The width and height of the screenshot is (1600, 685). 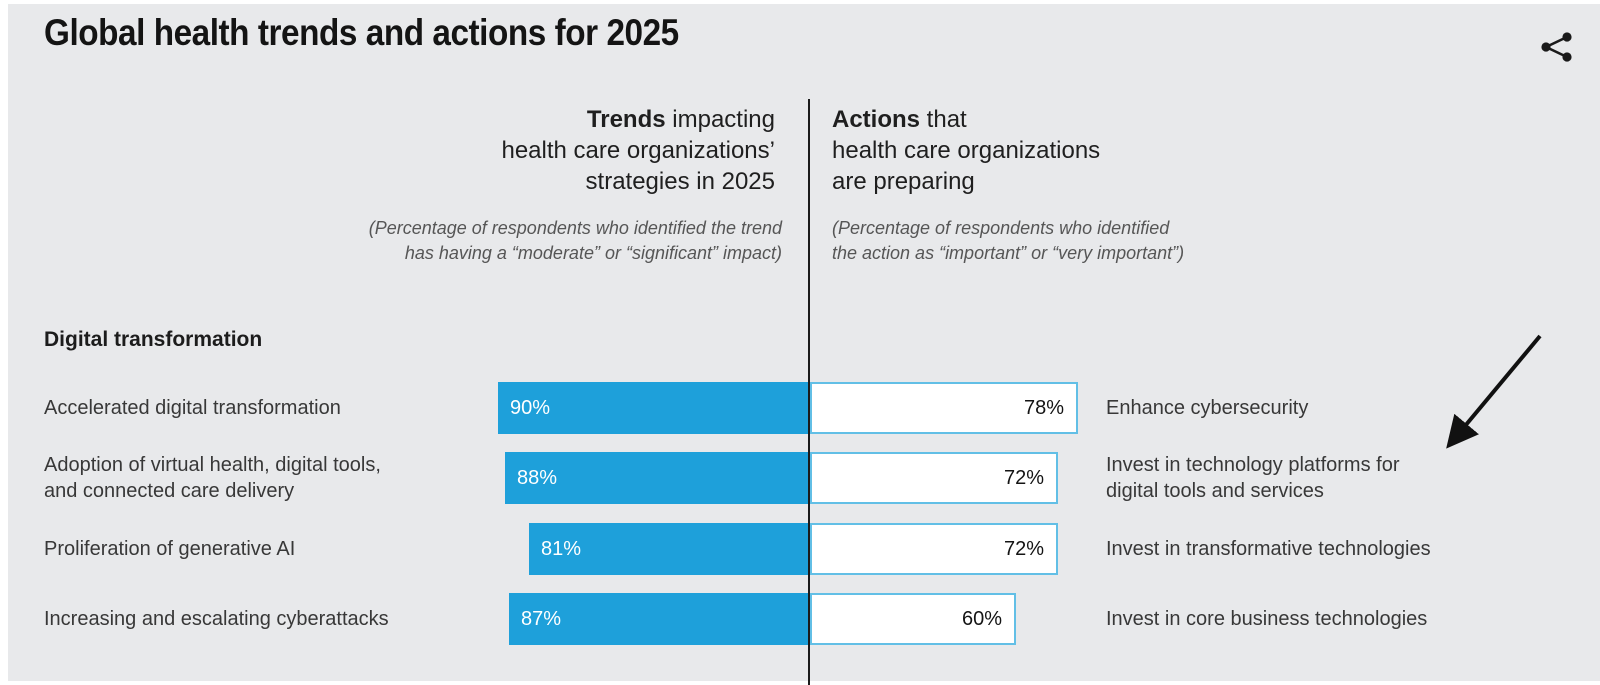 What do you see at coordinates (876, 119) in the screenshot?
I see `actions-heading-bold: Actions` at bounding box center [876, 119].